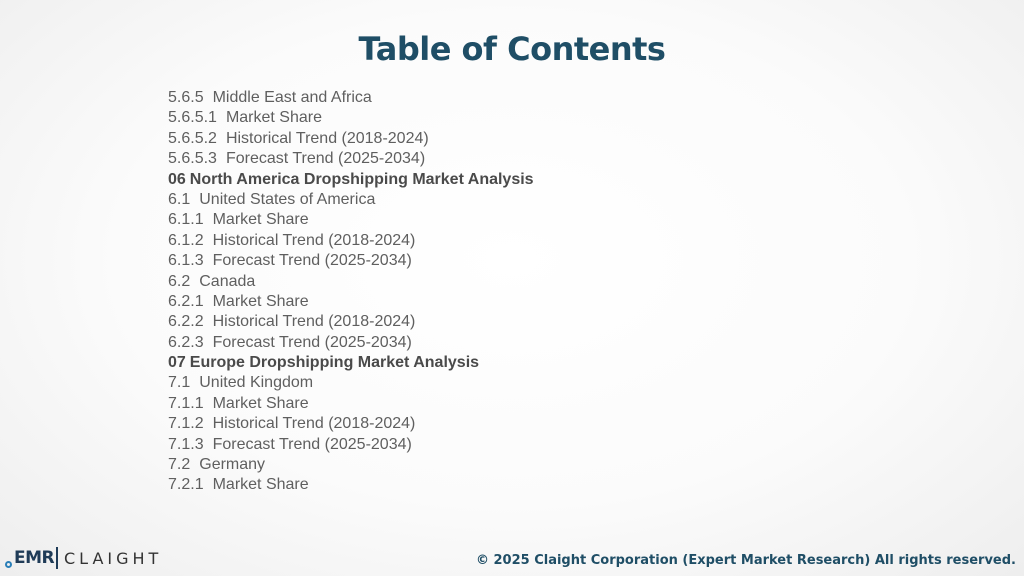 The image size is (1024, 576). Describe the element at coordinates (179, 465) in the screenshot. I see `toc-entry-number: 7.2` at that location.